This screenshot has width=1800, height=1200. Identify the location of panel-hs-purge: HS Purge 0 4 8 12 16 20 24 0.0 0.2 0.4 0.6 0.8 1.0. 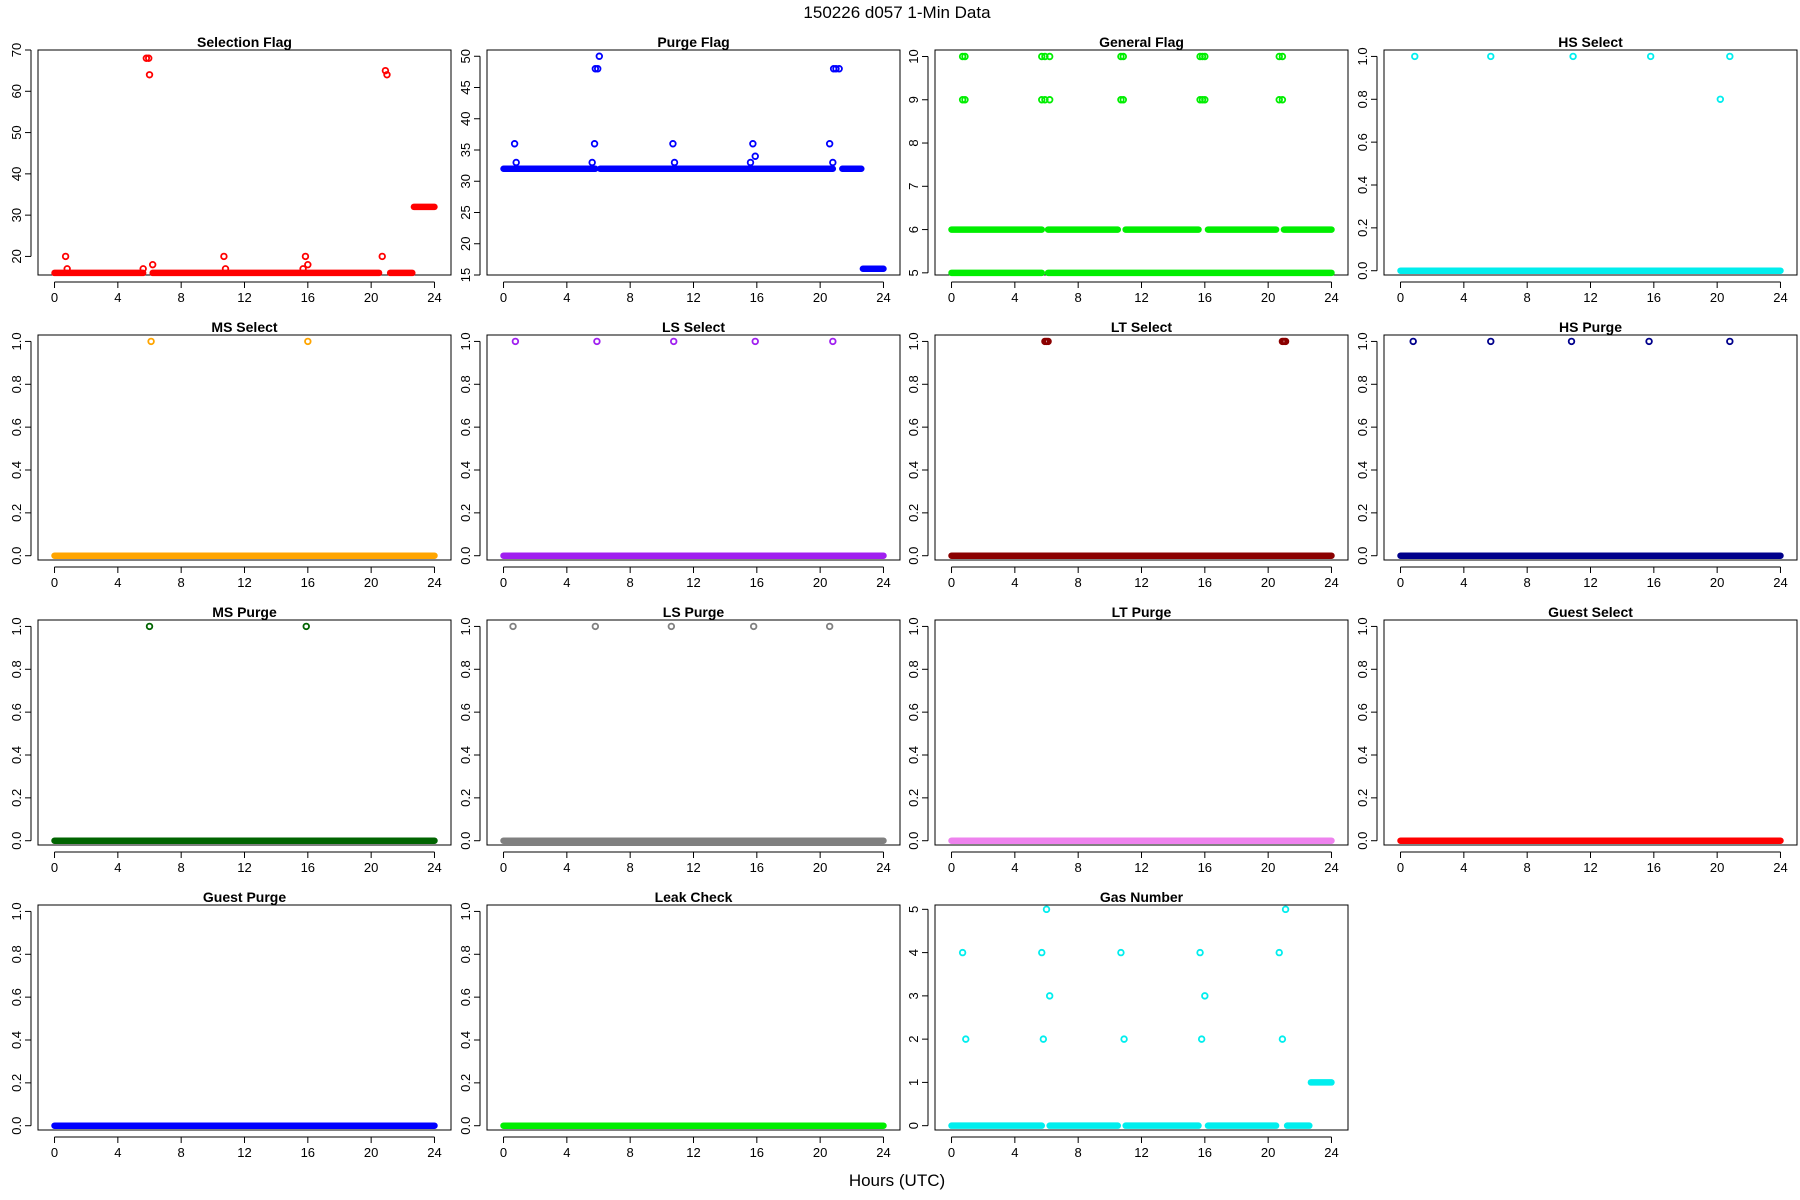
(1576, 454).